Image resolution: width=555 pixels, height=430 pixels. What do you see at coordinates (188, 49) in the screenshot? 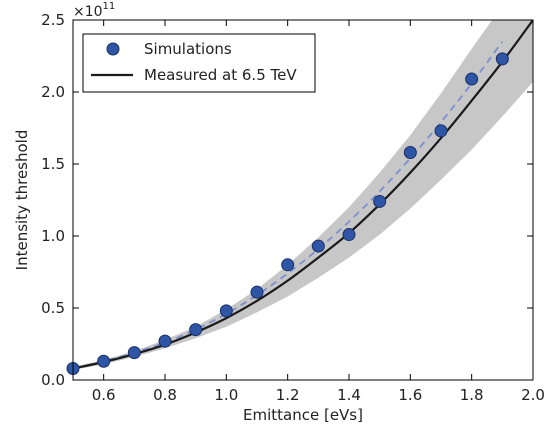
I see `legend-label-simulations: Simulations` at bounding box center [188, 49].